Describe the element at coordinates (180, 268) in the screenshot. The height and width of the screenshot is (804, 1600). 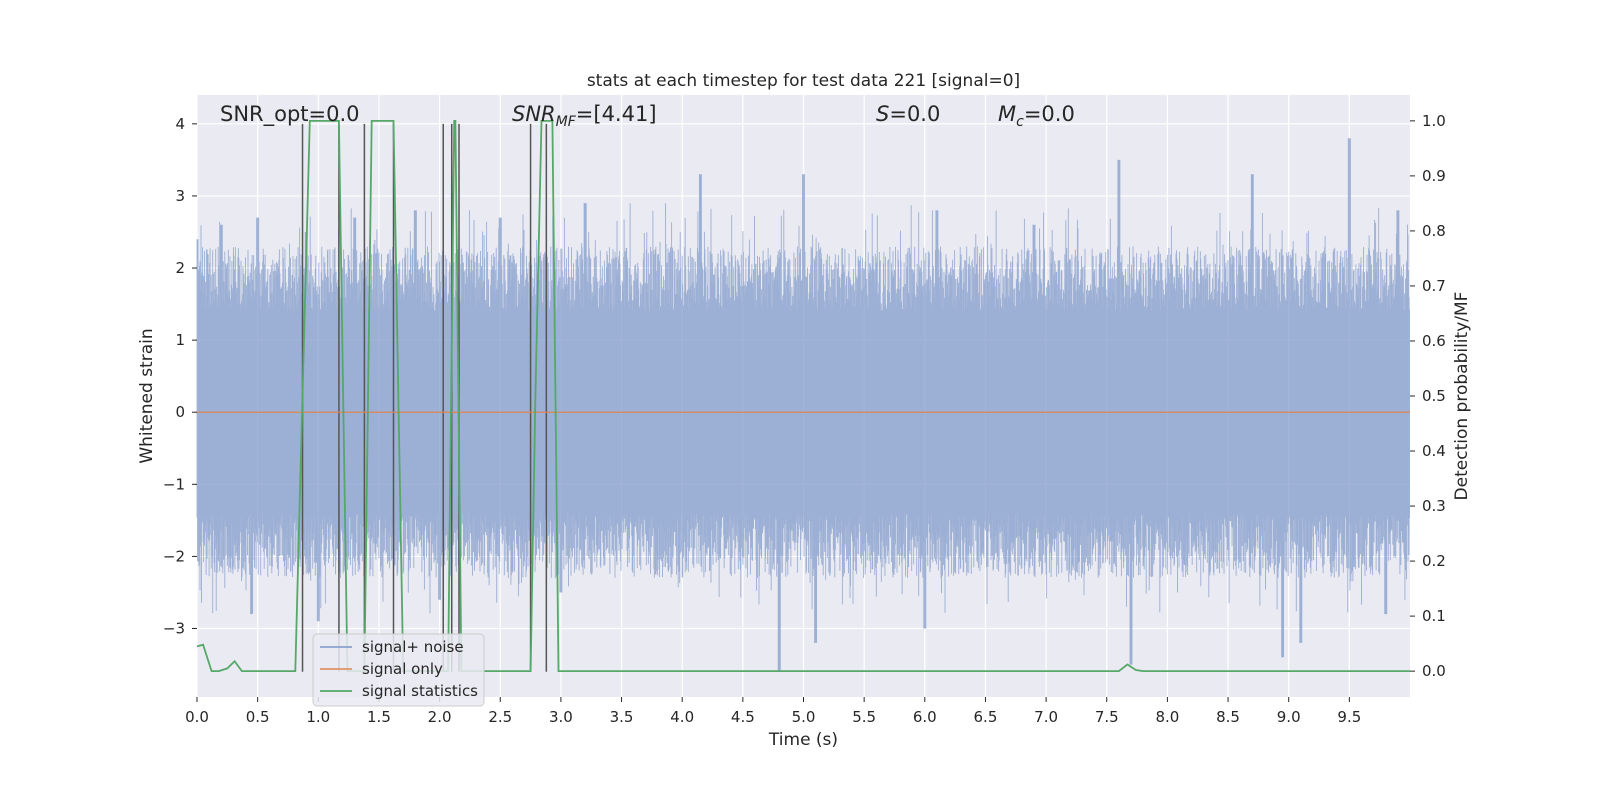
I see `y-tick-label: 2` at that location.